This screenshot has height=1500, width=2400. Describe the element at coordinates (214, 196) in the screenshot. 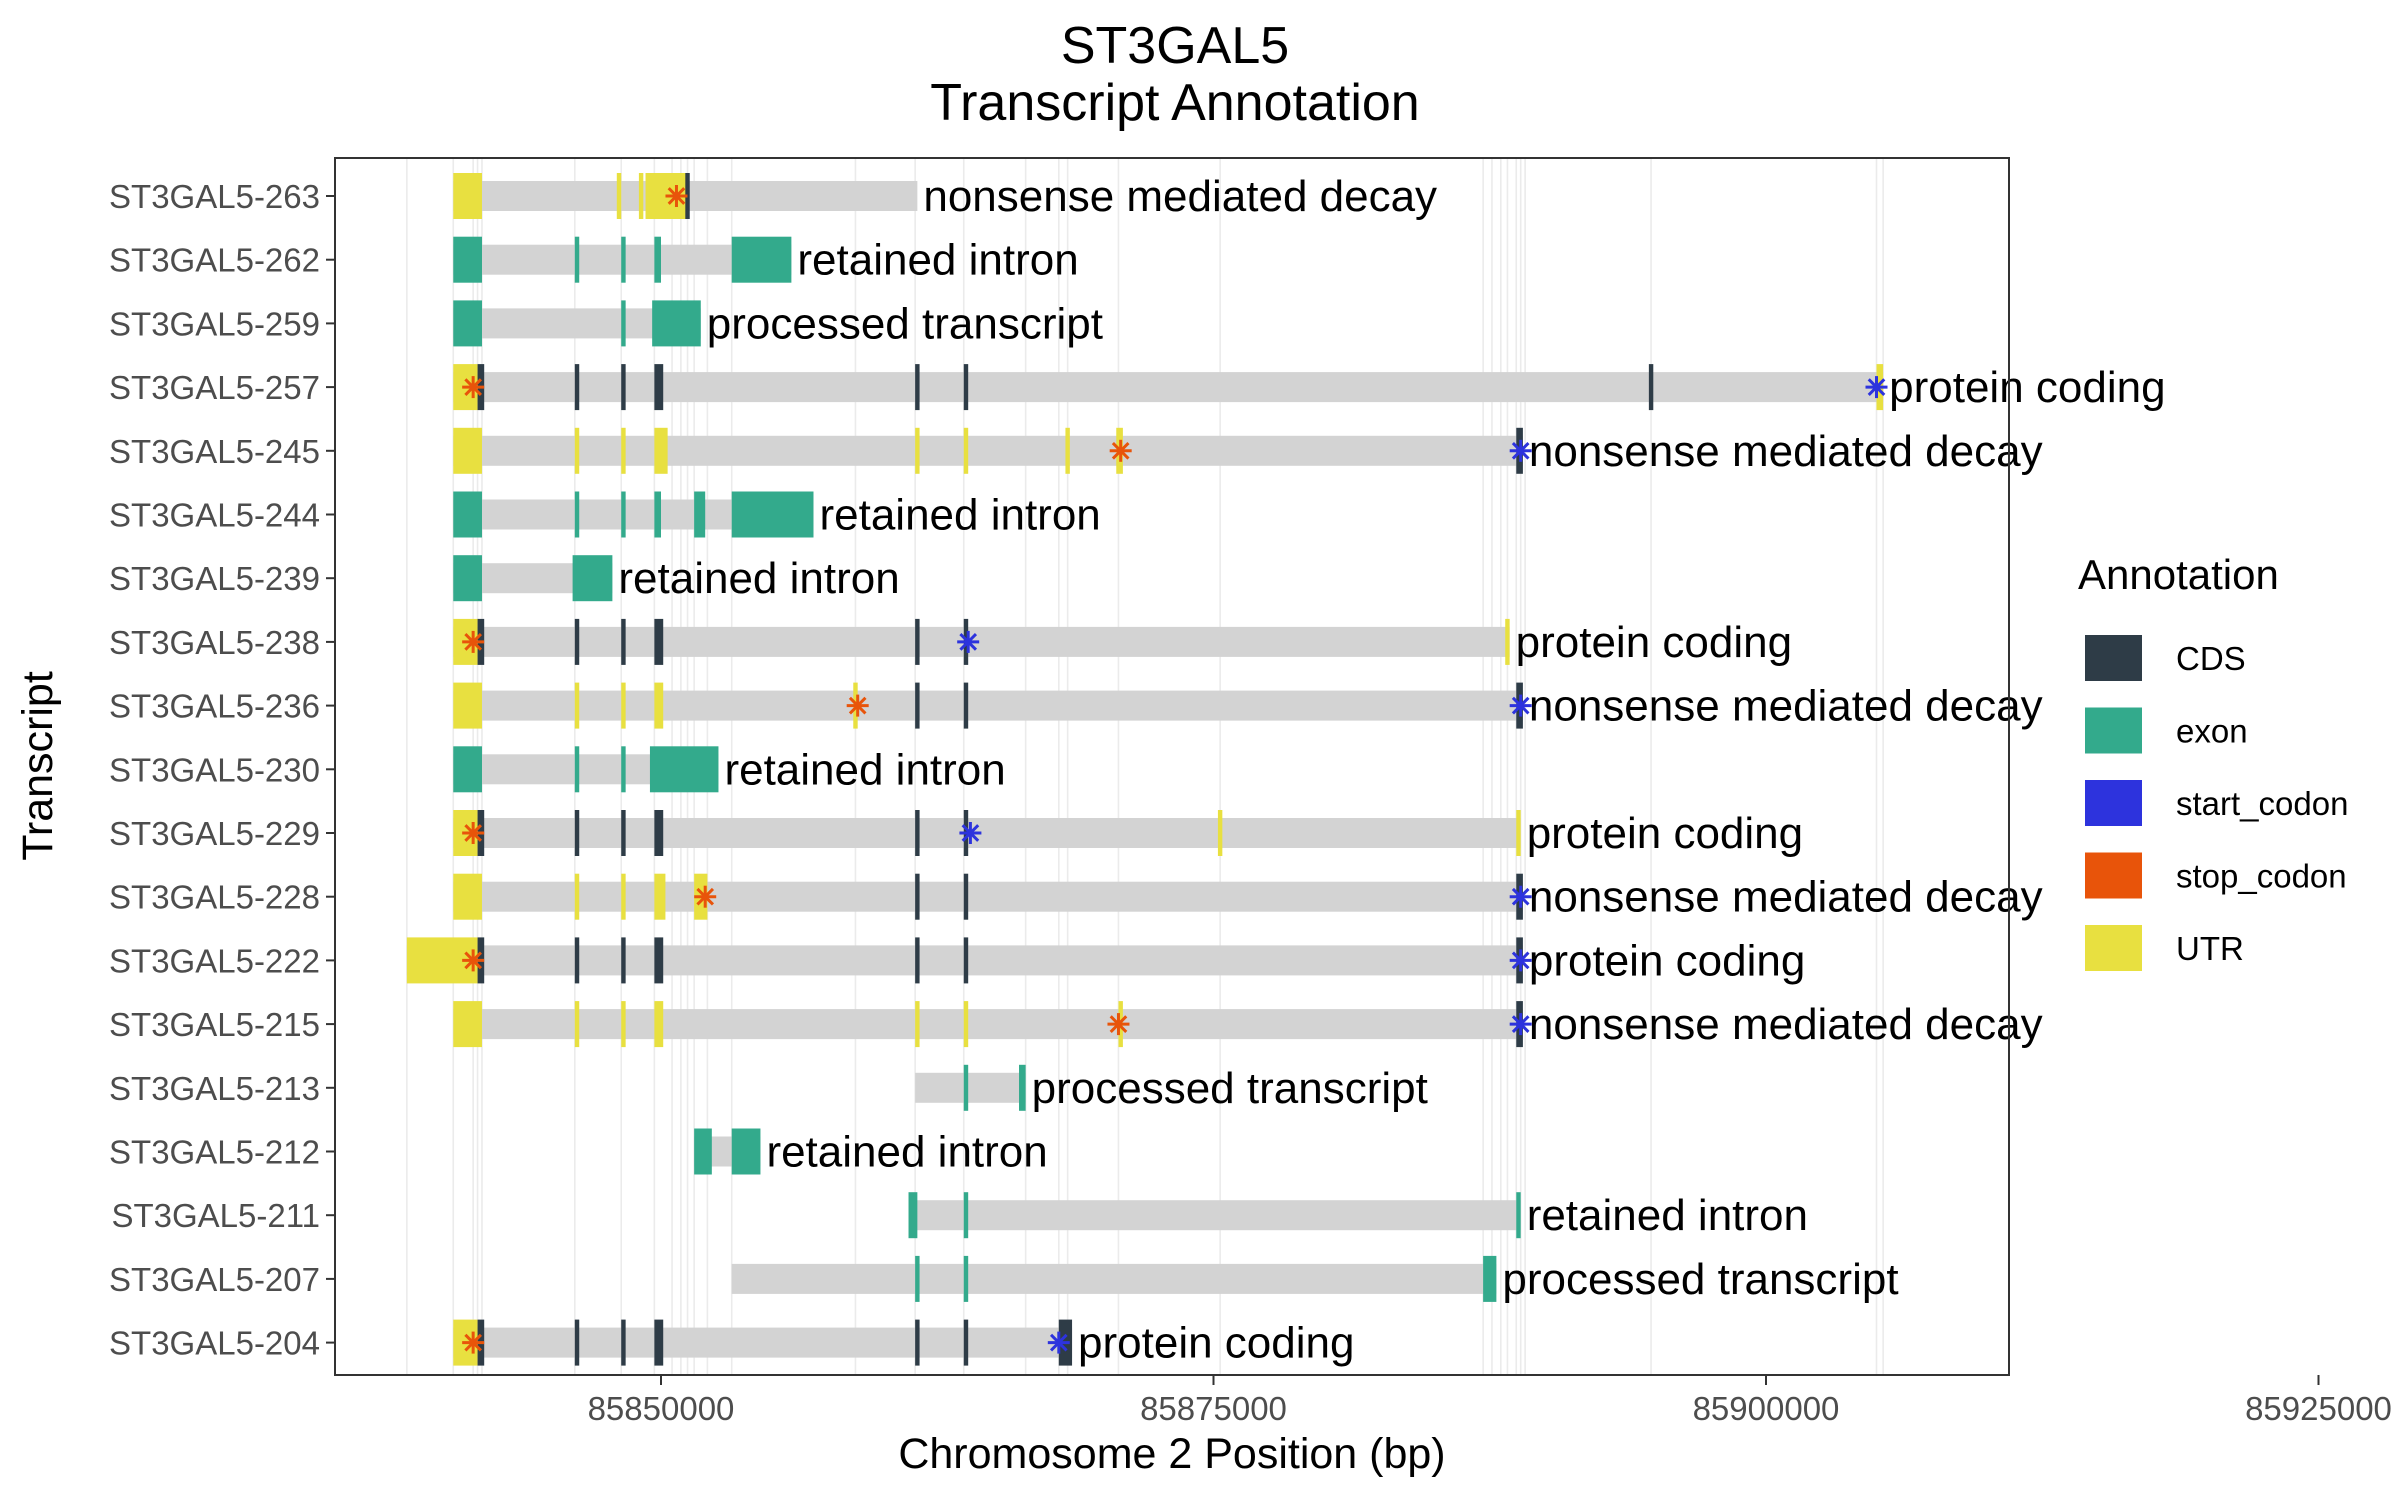

I see `y-tick-label: ST3GAL5-263` at that location.